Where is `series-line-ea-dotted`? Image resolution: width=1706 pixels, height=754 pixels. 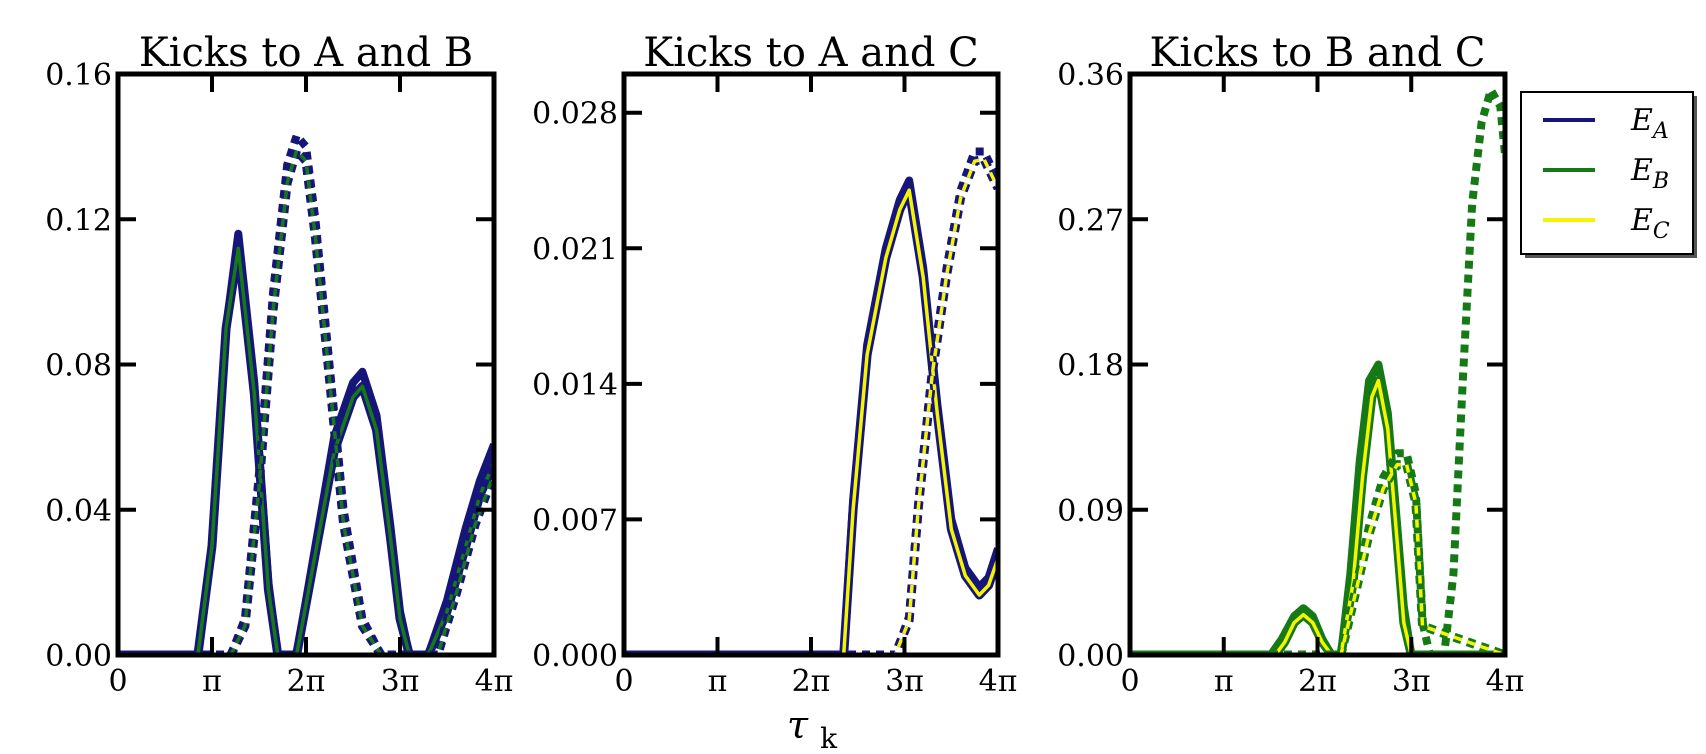 series-line-ea-dotted is located at coordinates (811, 401).